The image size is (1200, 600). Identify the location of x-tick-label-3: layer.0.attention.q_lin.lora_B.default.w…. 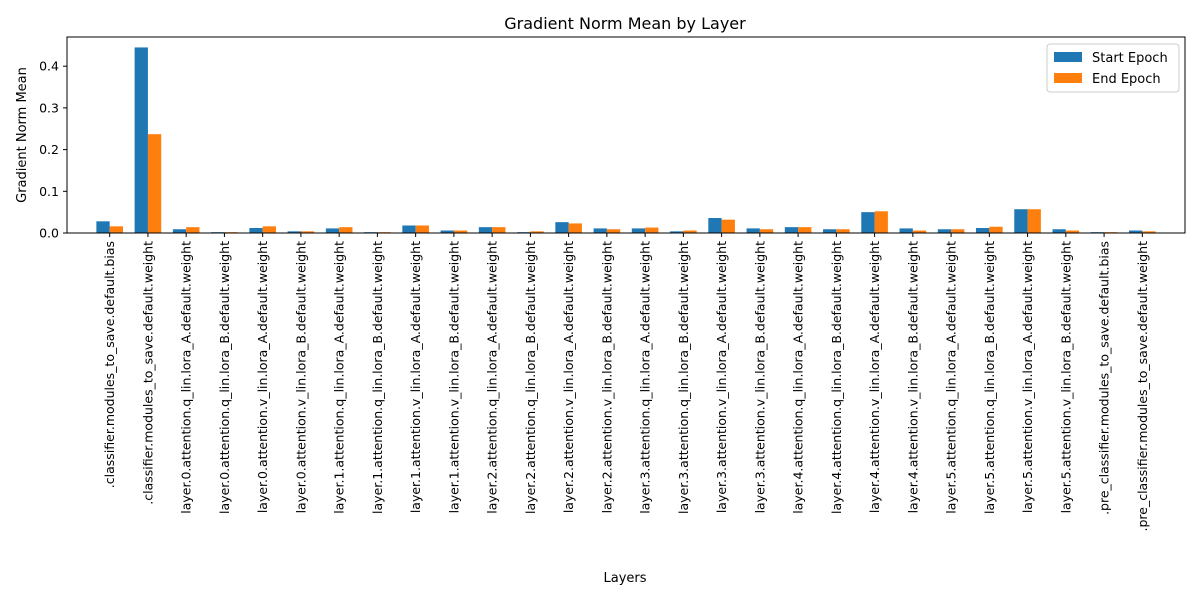
(224, 377).